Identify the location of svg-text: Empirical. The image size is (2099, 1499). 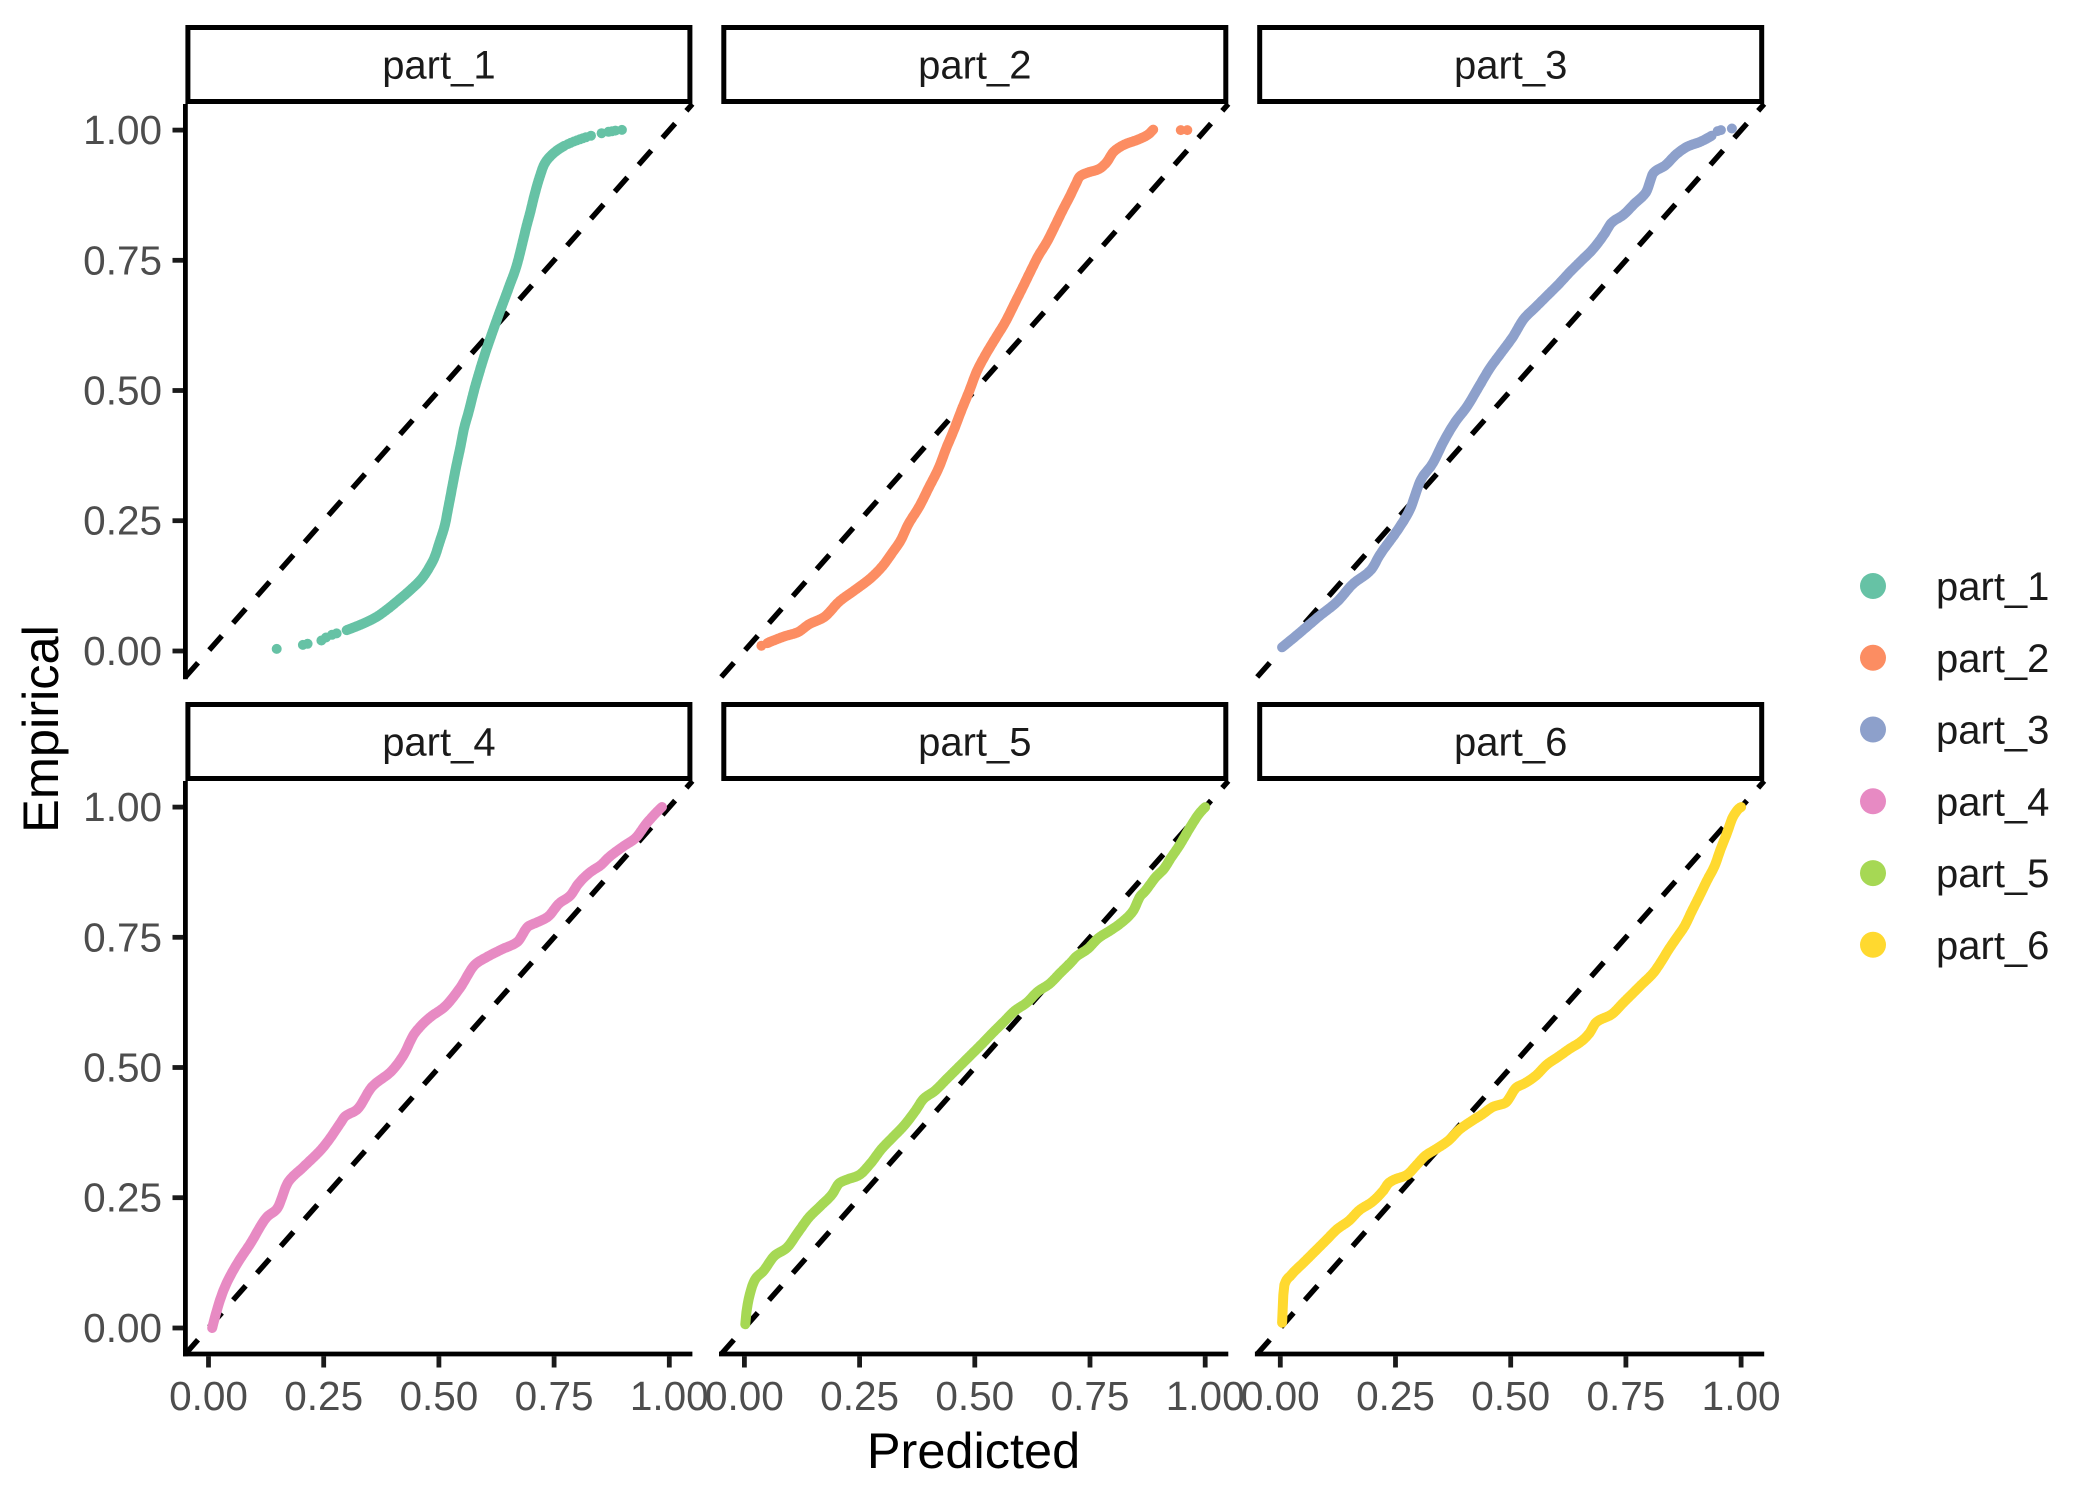
(40, 729).